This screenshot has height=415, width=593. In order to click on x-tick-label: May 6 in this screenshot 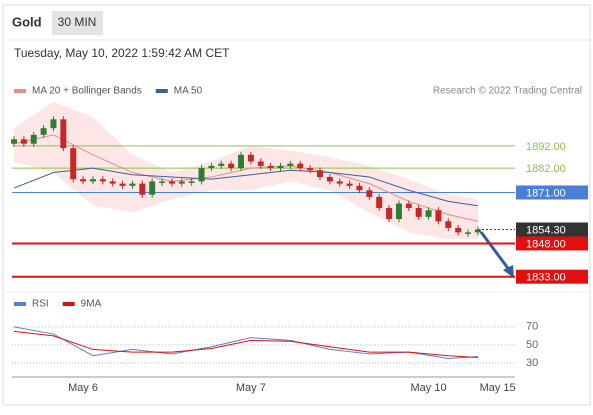, I will do `click(83, 388)`.